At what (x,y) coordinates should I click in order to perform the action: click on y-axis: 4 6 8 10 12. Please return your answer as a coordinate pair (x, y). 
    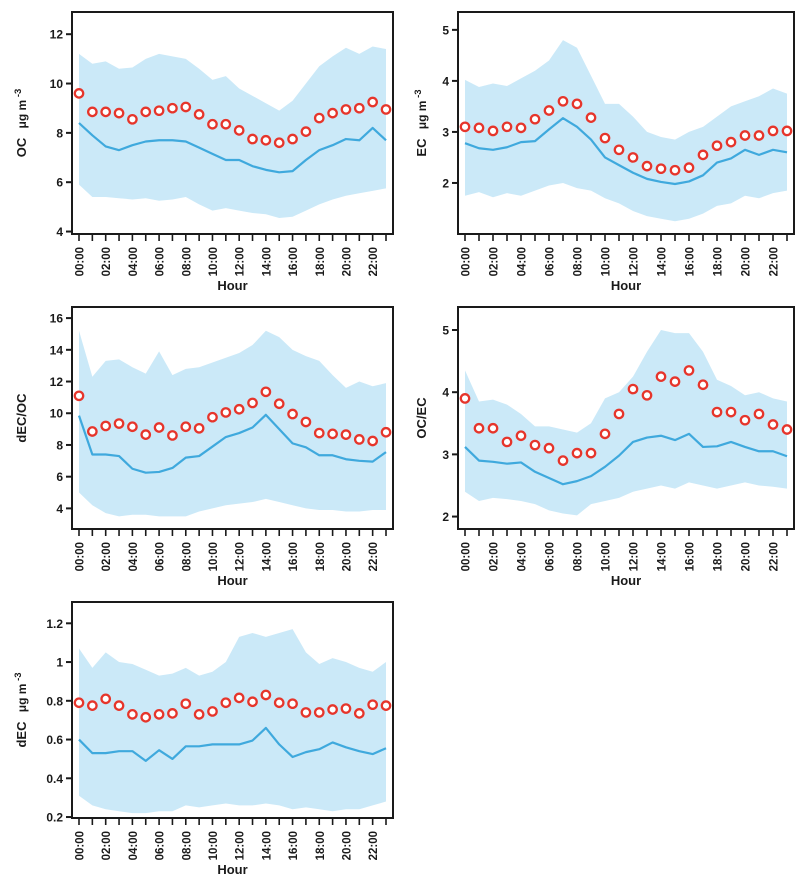
    Looking at the image, I should click on (60, 133).